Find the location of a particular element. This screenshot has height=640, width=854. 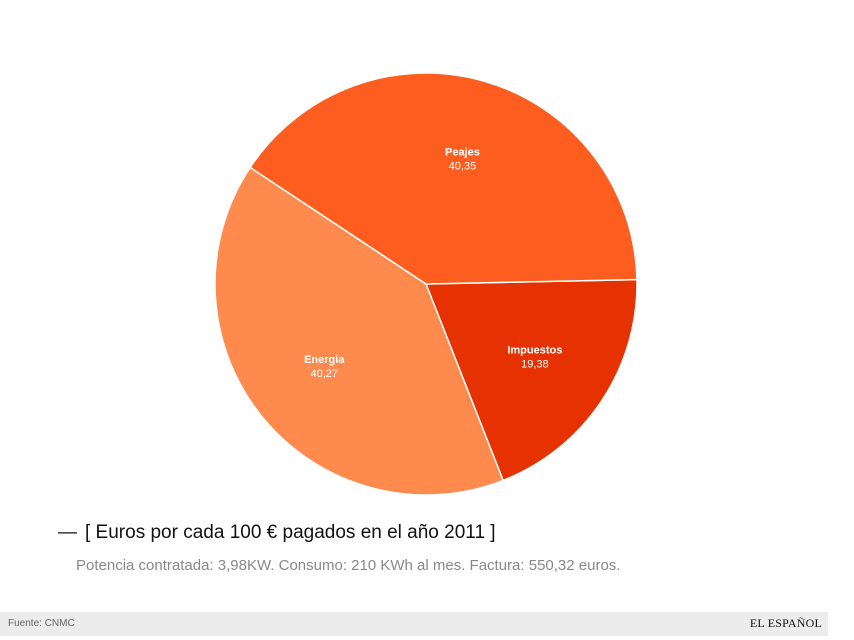

slice-name-energia: Energía is located at coordinates (324, 360).